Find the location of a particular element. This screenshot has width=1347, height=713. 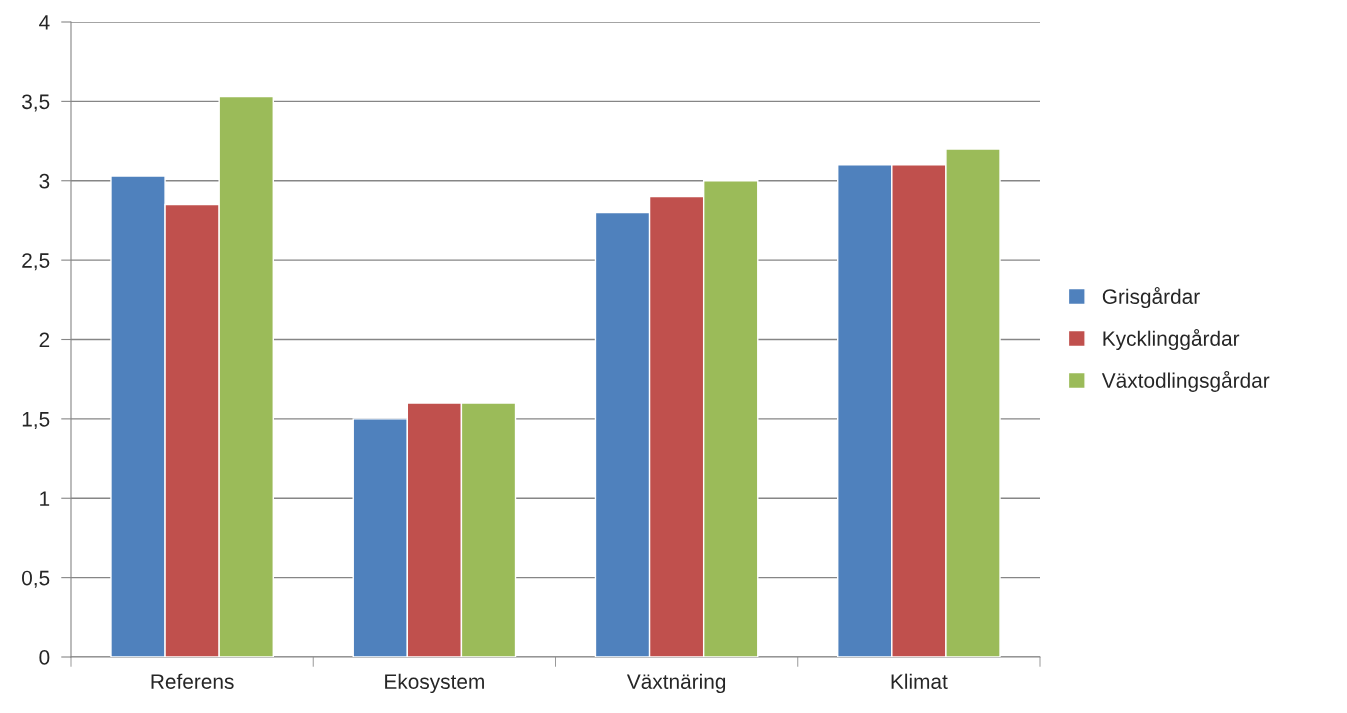

y-tick-label: 3 is located at coordinates (44, 181).